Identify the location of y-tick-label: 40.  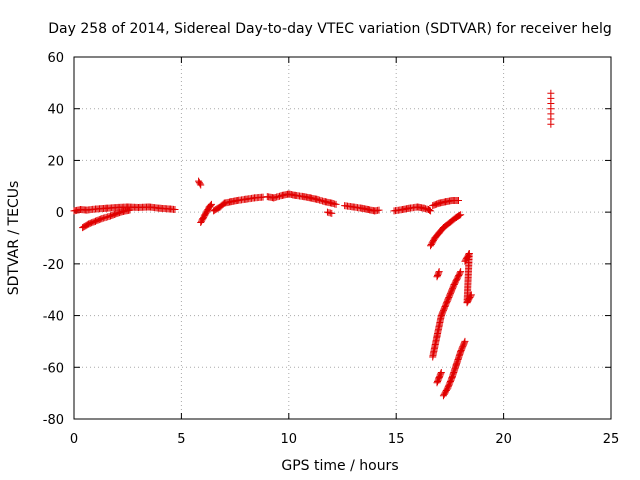
(55, 110).